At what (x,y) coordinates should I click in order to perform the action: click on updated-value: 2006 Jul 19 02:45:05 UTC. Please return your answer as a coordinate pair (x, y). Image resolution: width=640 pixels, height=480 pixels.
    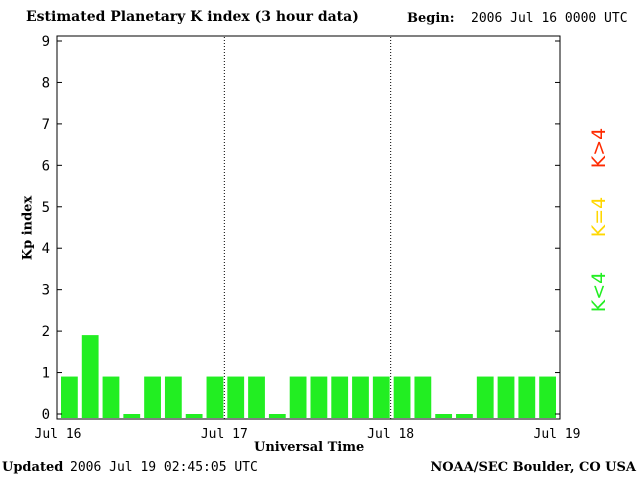
    Looking at the image, I should click on (164, 467).